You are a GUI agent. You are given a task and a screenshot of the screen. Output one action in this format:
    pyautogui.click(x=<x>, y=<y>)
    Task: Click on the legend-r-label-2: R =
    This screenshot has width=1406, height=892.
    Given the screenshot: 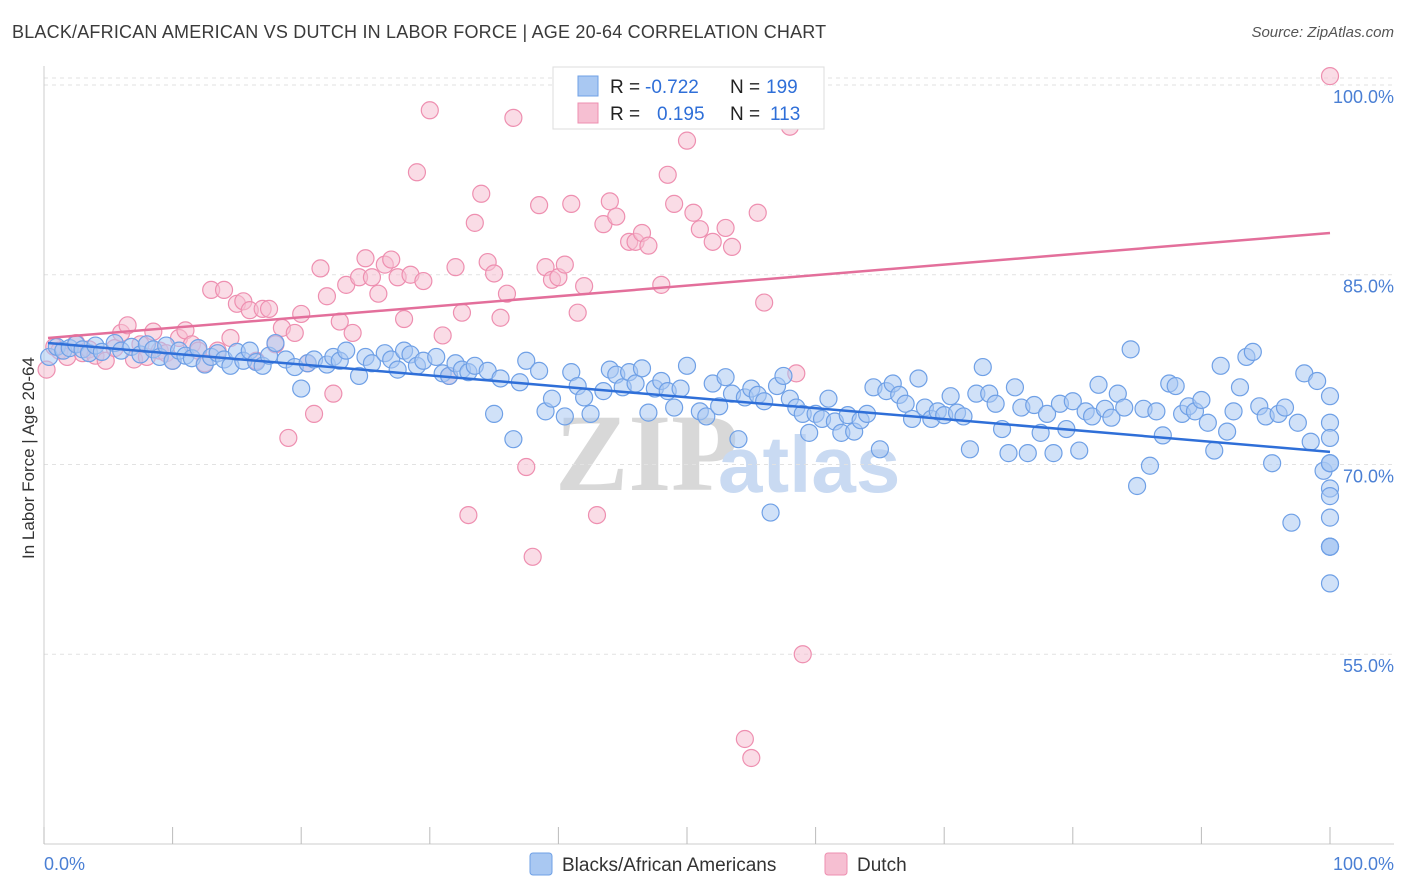 What is the action you would take?
    pyautogui.click(x=625, y=114)
    